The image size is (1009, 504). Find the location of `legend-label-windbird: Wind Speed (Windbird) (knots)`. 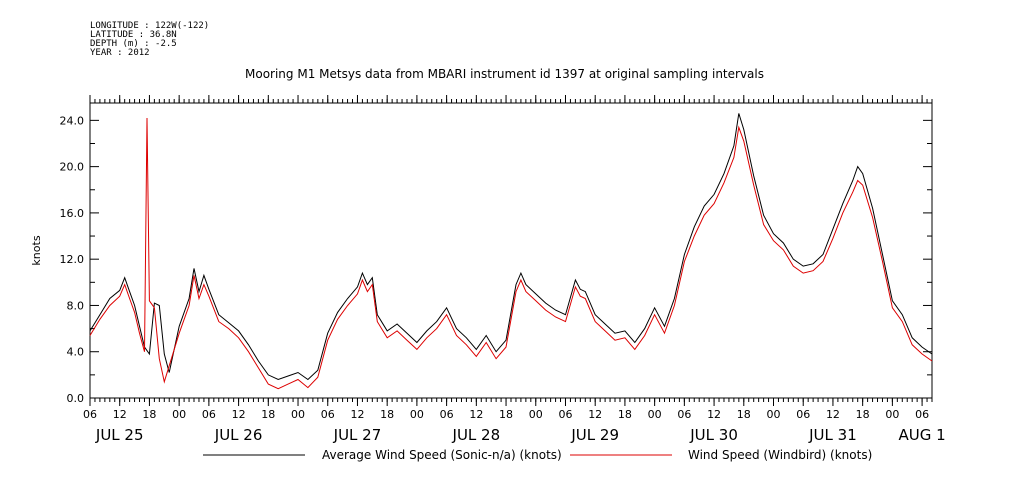

legend-label-windbird: Wind Speed (Windbird) (knots) is located at coordinates (780, 455).